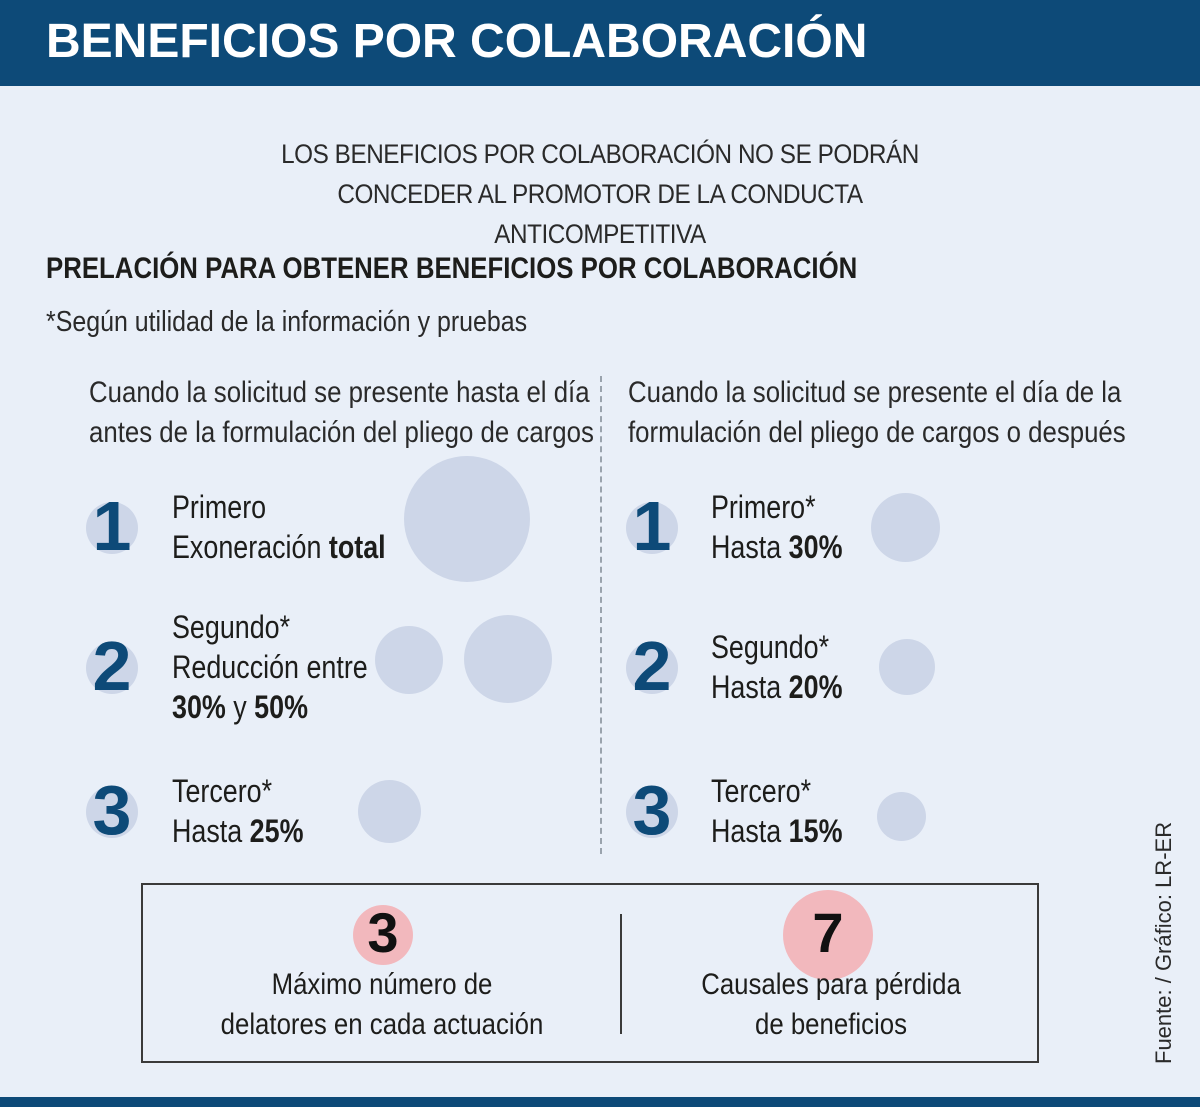 The image size is (1200, 1107). Describe the element at coordinates (467, 519) in the screenshot. I see `left-item-1-bubble` at that location.